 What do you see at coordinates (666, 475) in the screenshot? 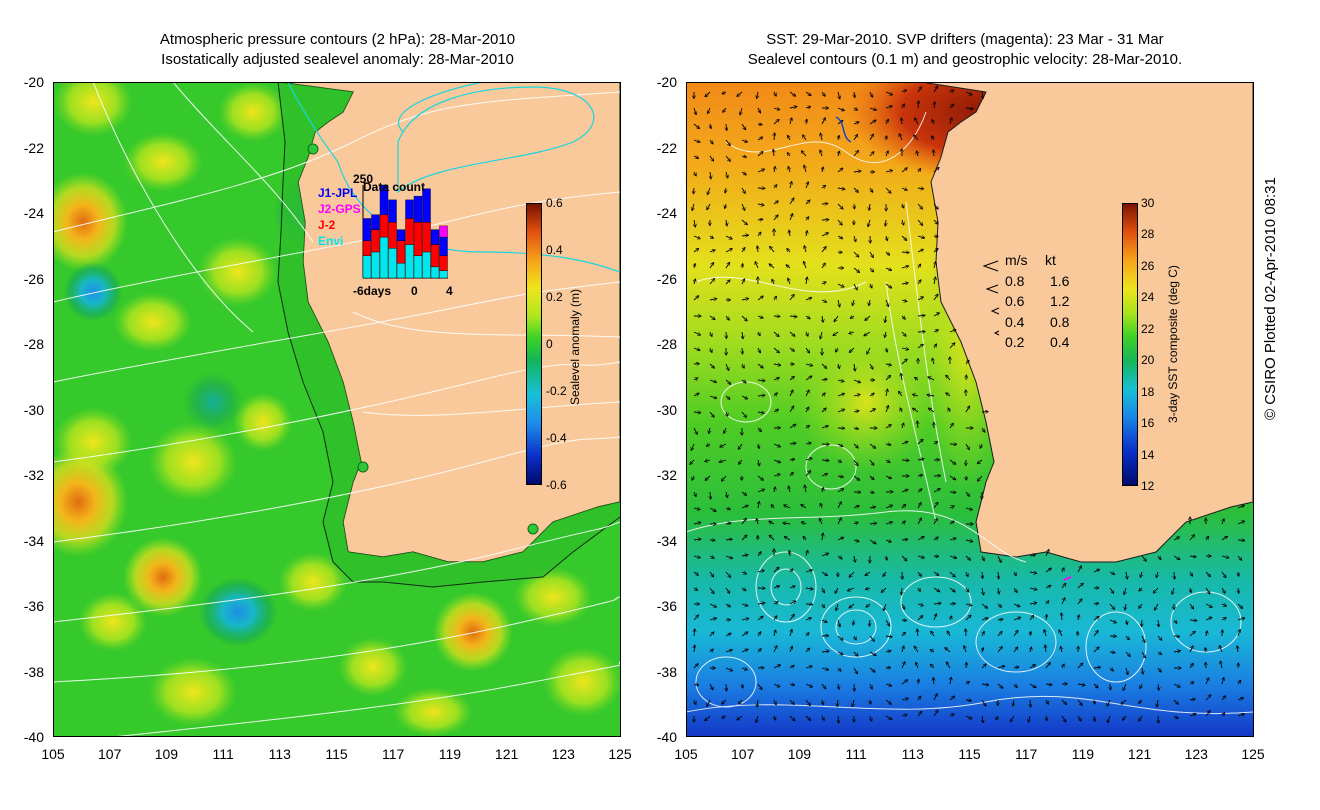
I see `y-tick-label: -32` at bounding box center [666, 475].